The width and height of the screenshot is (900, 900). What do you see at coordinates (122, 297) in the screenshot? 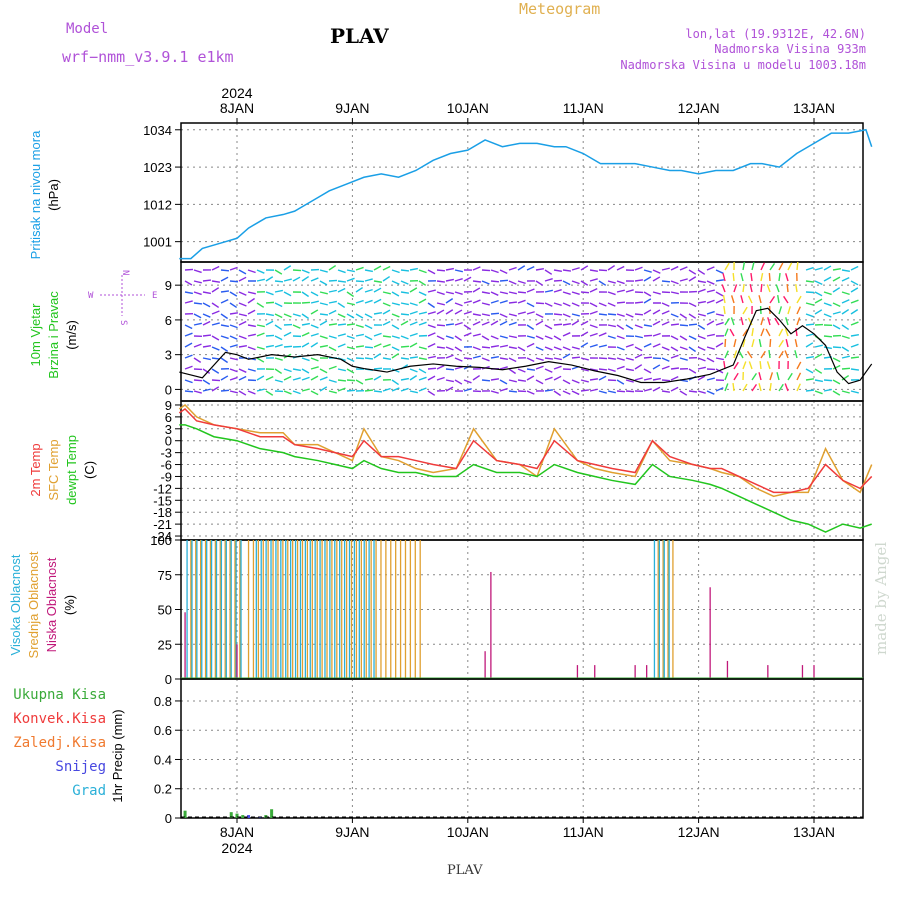
I see `compass-rose: W E N S` at bounding box center [122, 297].